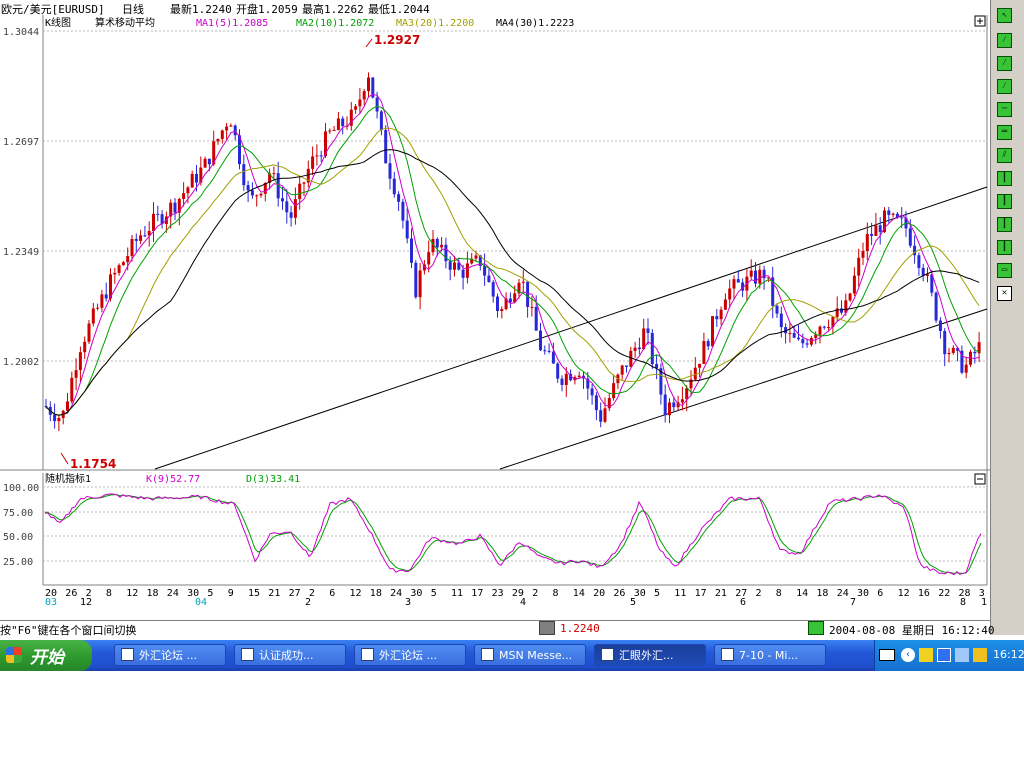  I want to click on ray-tool-icon: ⁄, so click(1004, 63).